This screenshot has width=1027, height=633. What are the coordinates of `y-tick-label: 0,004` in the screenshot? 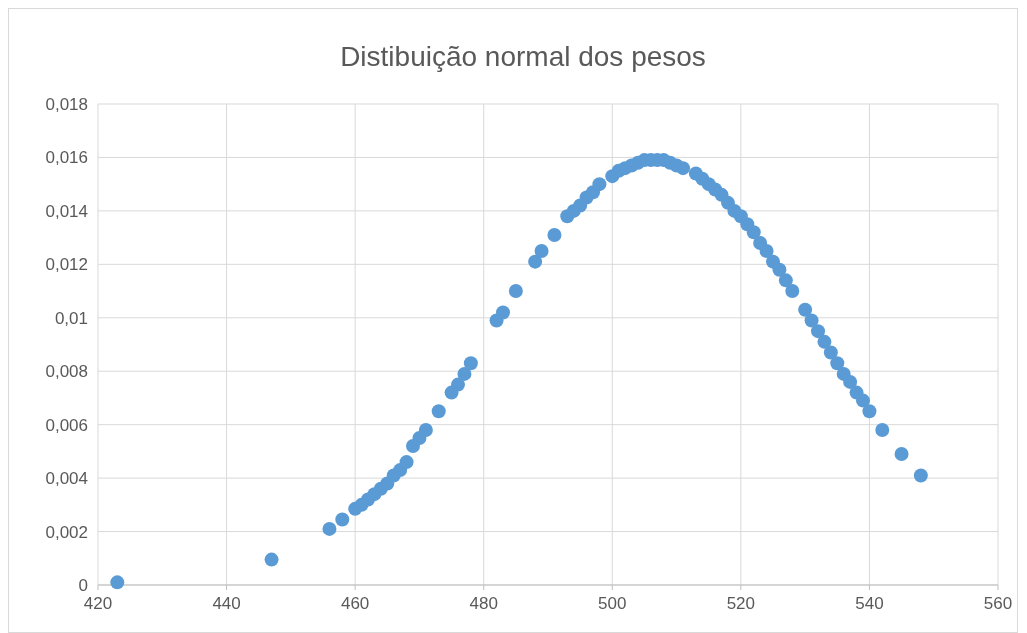 It's located at (66, 479).